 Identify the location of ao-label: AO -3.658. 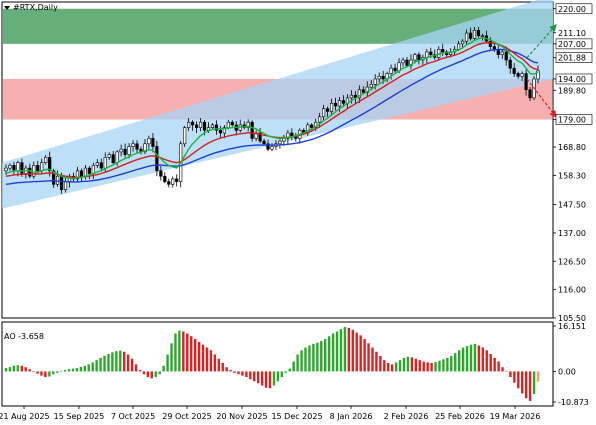
(24, 336).